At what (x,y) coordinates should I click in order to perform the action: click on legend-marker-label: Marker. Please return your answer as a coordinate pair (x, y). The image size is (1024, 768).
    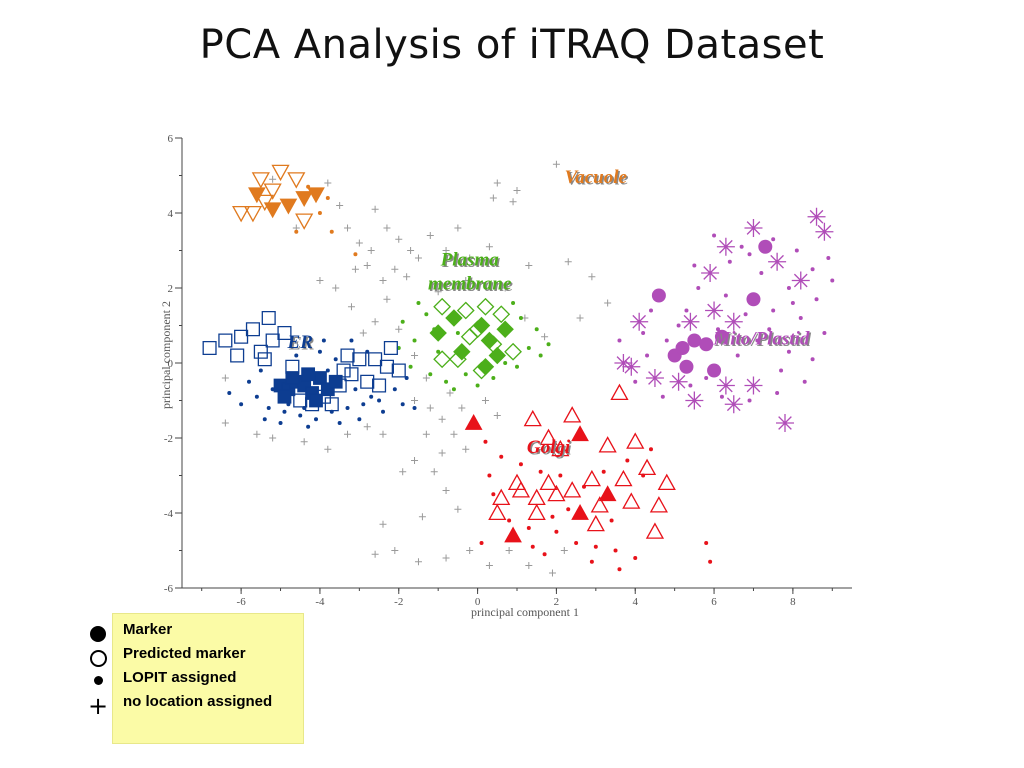
    Looking at the image, I should click on (148, 629).